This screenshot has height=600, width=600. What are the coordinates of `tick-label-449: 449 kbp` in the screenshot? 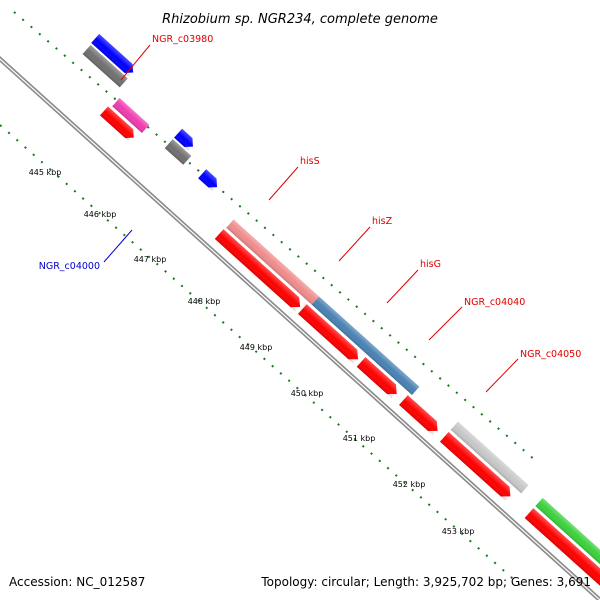 It's located at (256, 347).